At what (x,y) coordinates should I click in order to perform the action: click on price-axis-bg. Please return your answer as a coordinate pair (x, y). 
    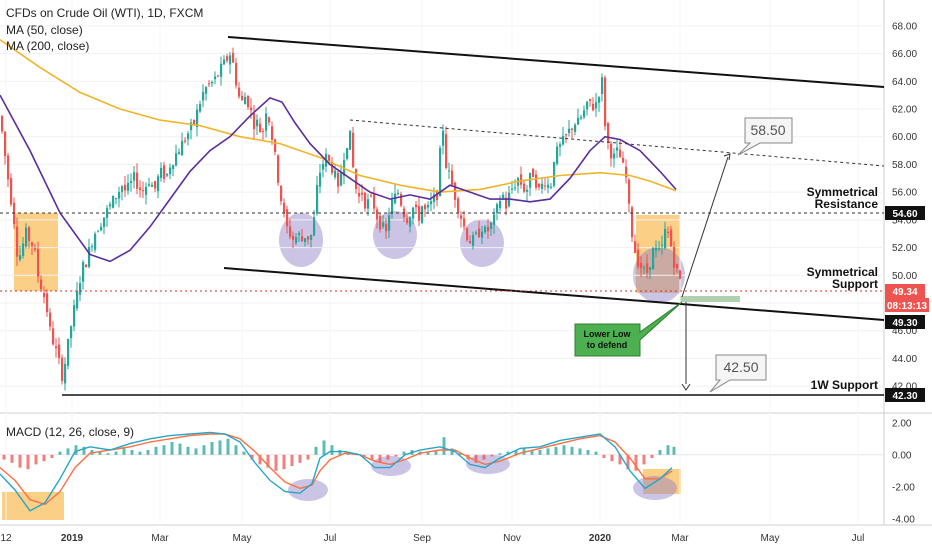
    Looking at the image, I should click on (908, 275).